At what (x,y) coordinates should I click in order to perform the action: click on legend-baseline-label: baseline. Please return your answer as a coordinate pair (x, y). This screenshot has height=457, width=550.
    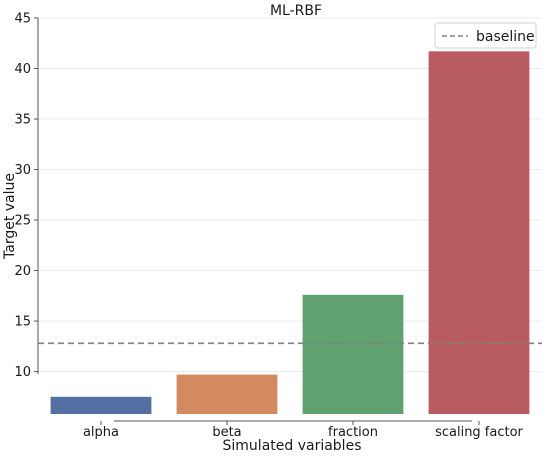
    Looking at the image, I should click on (505, 37).